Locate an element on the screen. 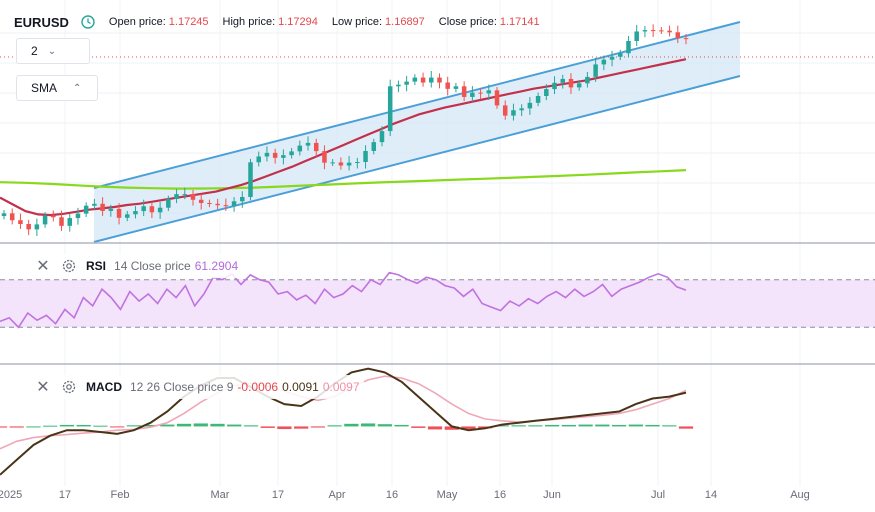 The height and width of the screenshot is (512, 875). indicator-toggle: SMA ⌃ is located at coordinates (57, 88).